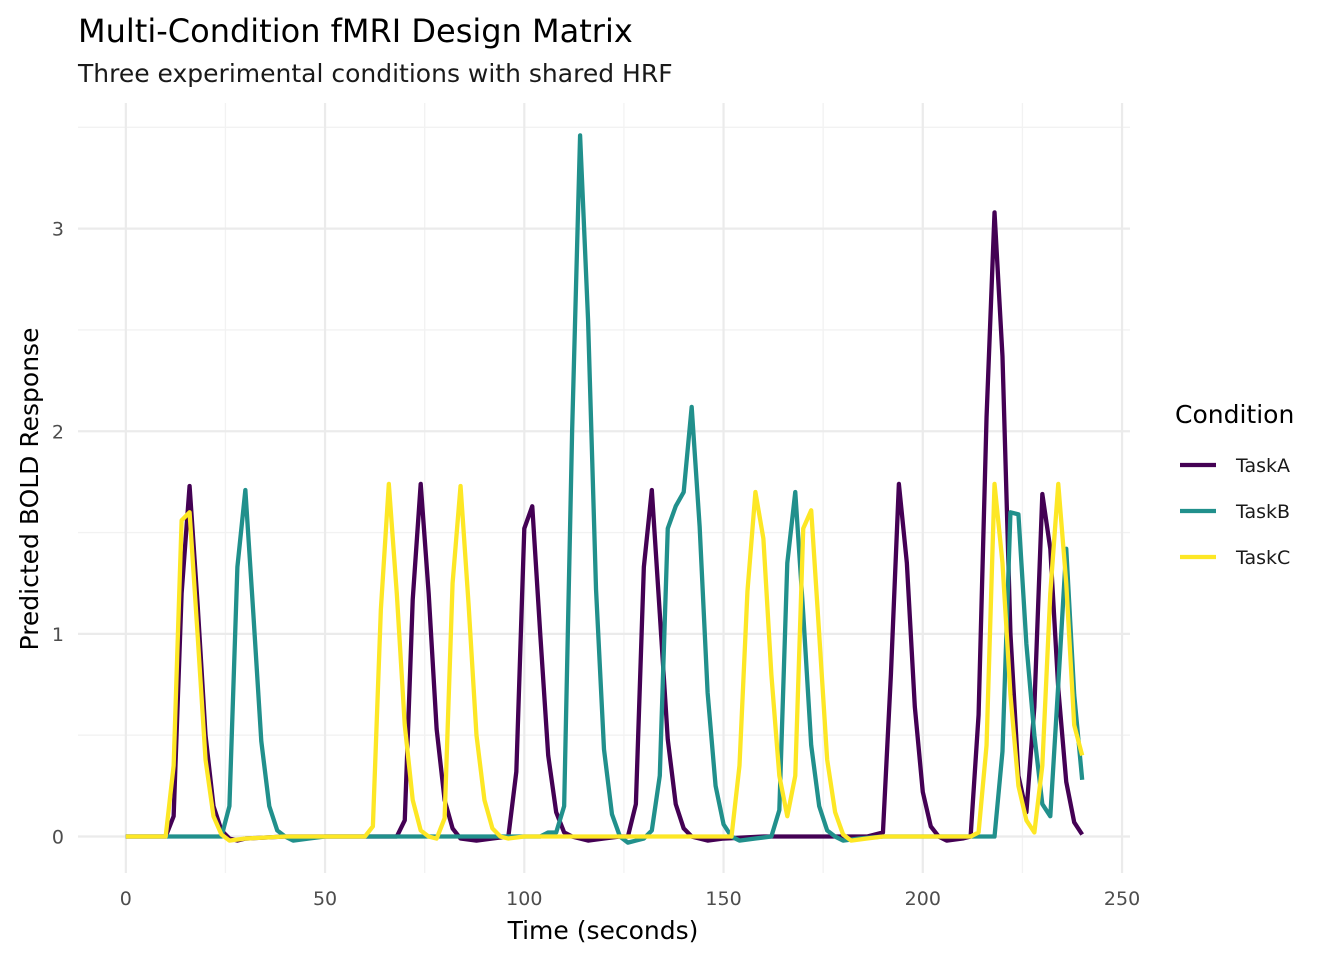 The image size is (1344, 960). What do you see at coordinates (723, 899) in the screenshot?
I see `x-tick-label: 150` at bounding box center [723, 899].